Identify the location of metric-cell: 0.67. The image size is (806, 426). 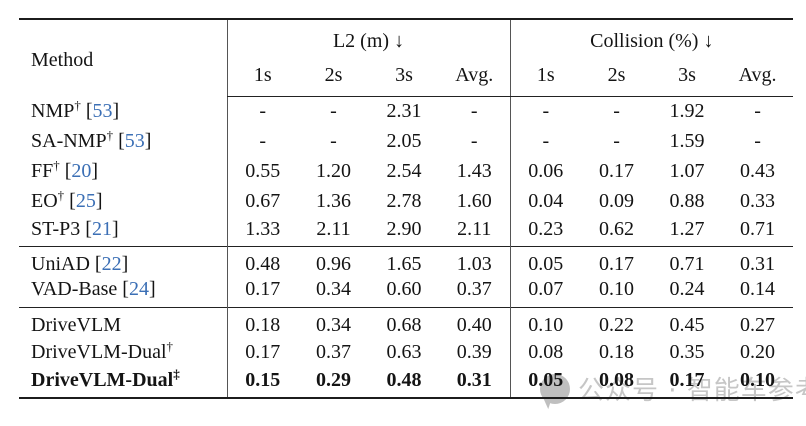
(262, 201).